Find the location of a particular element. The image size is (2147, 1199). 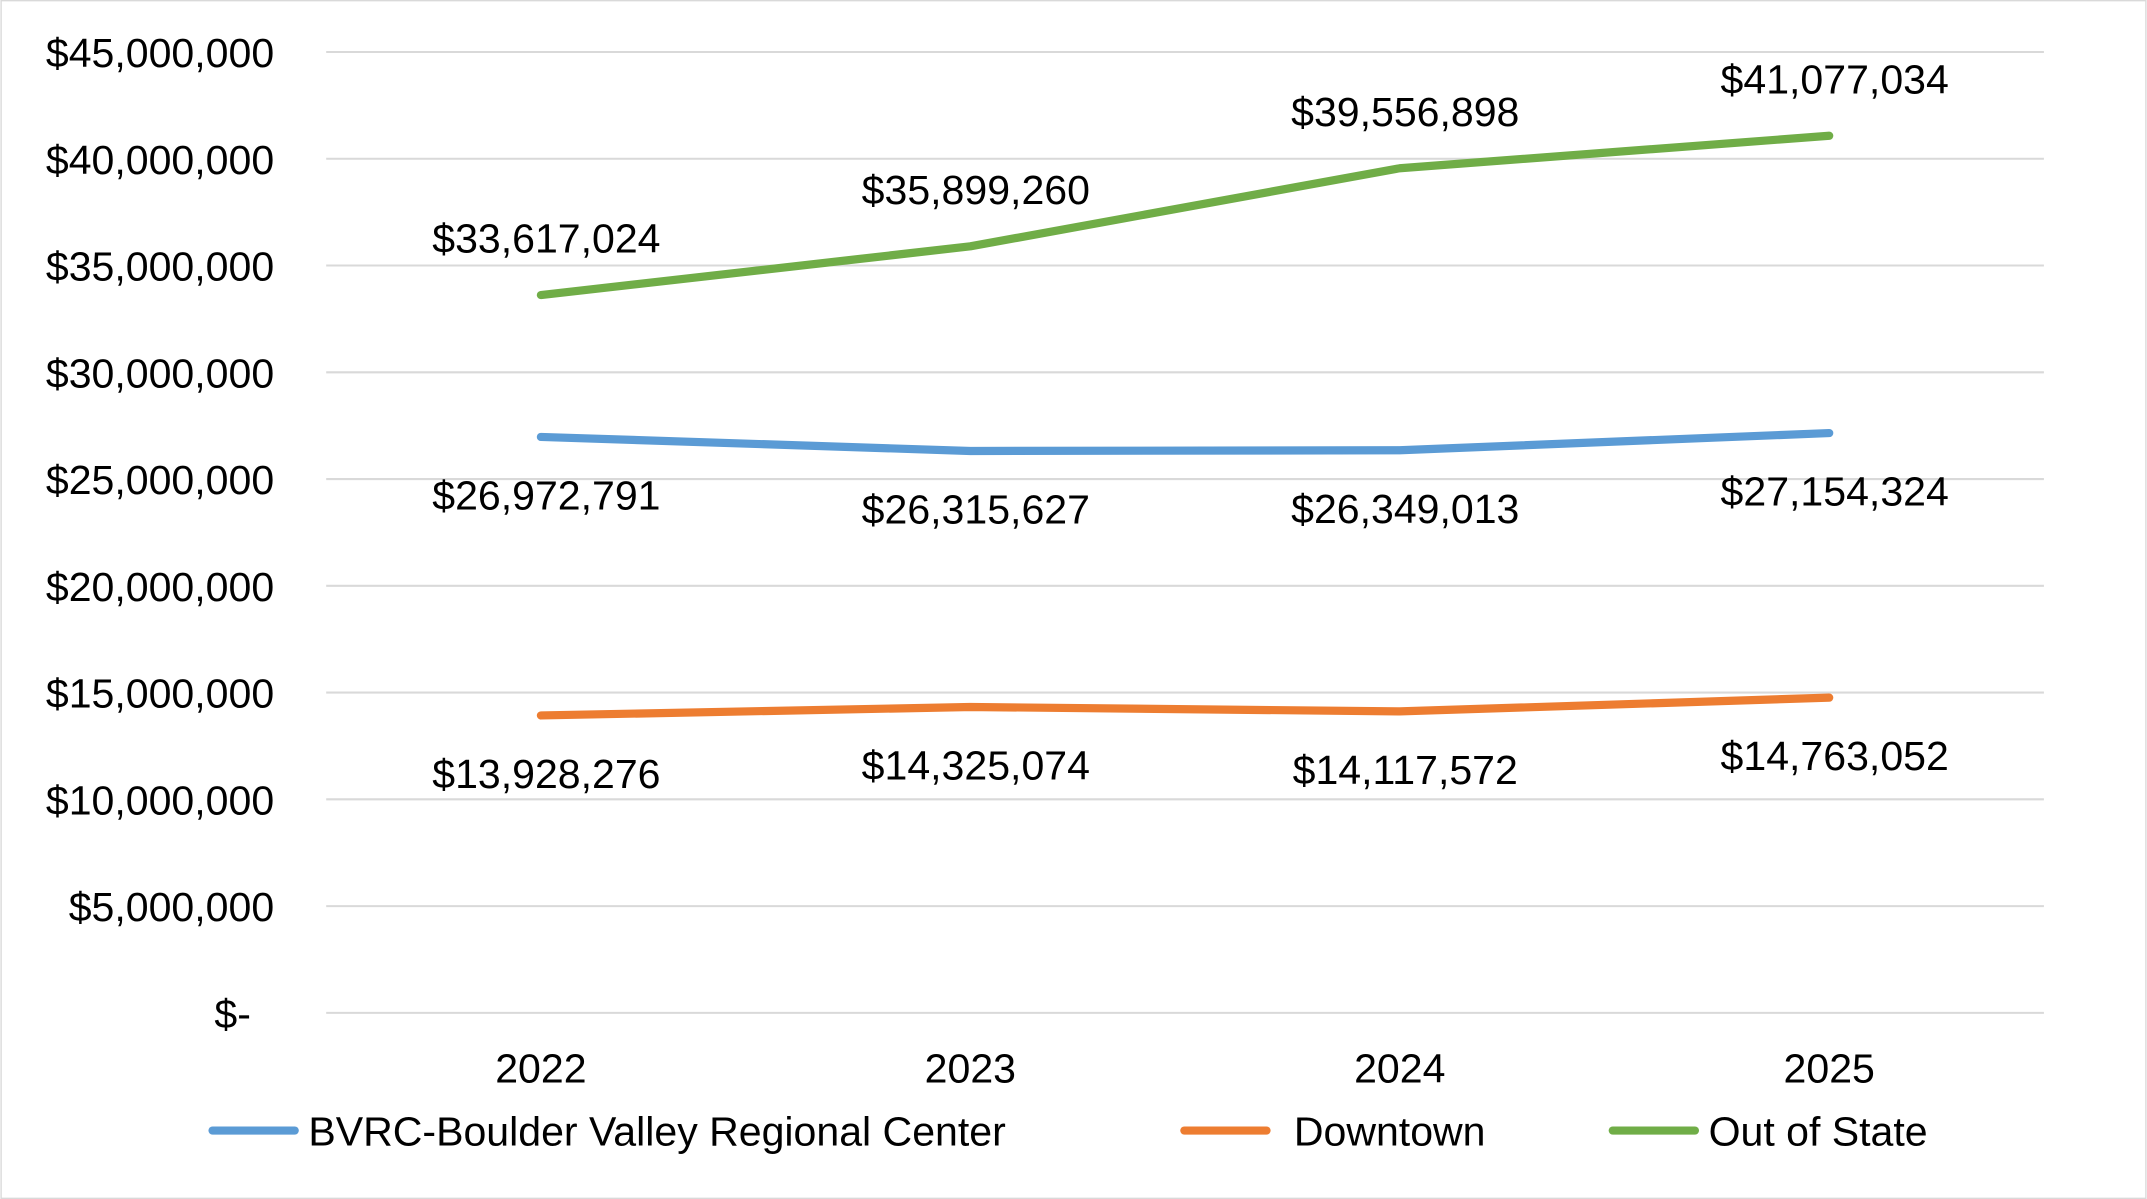

y-tick-label: $35,000,000 is located at coordinates (160, 267).